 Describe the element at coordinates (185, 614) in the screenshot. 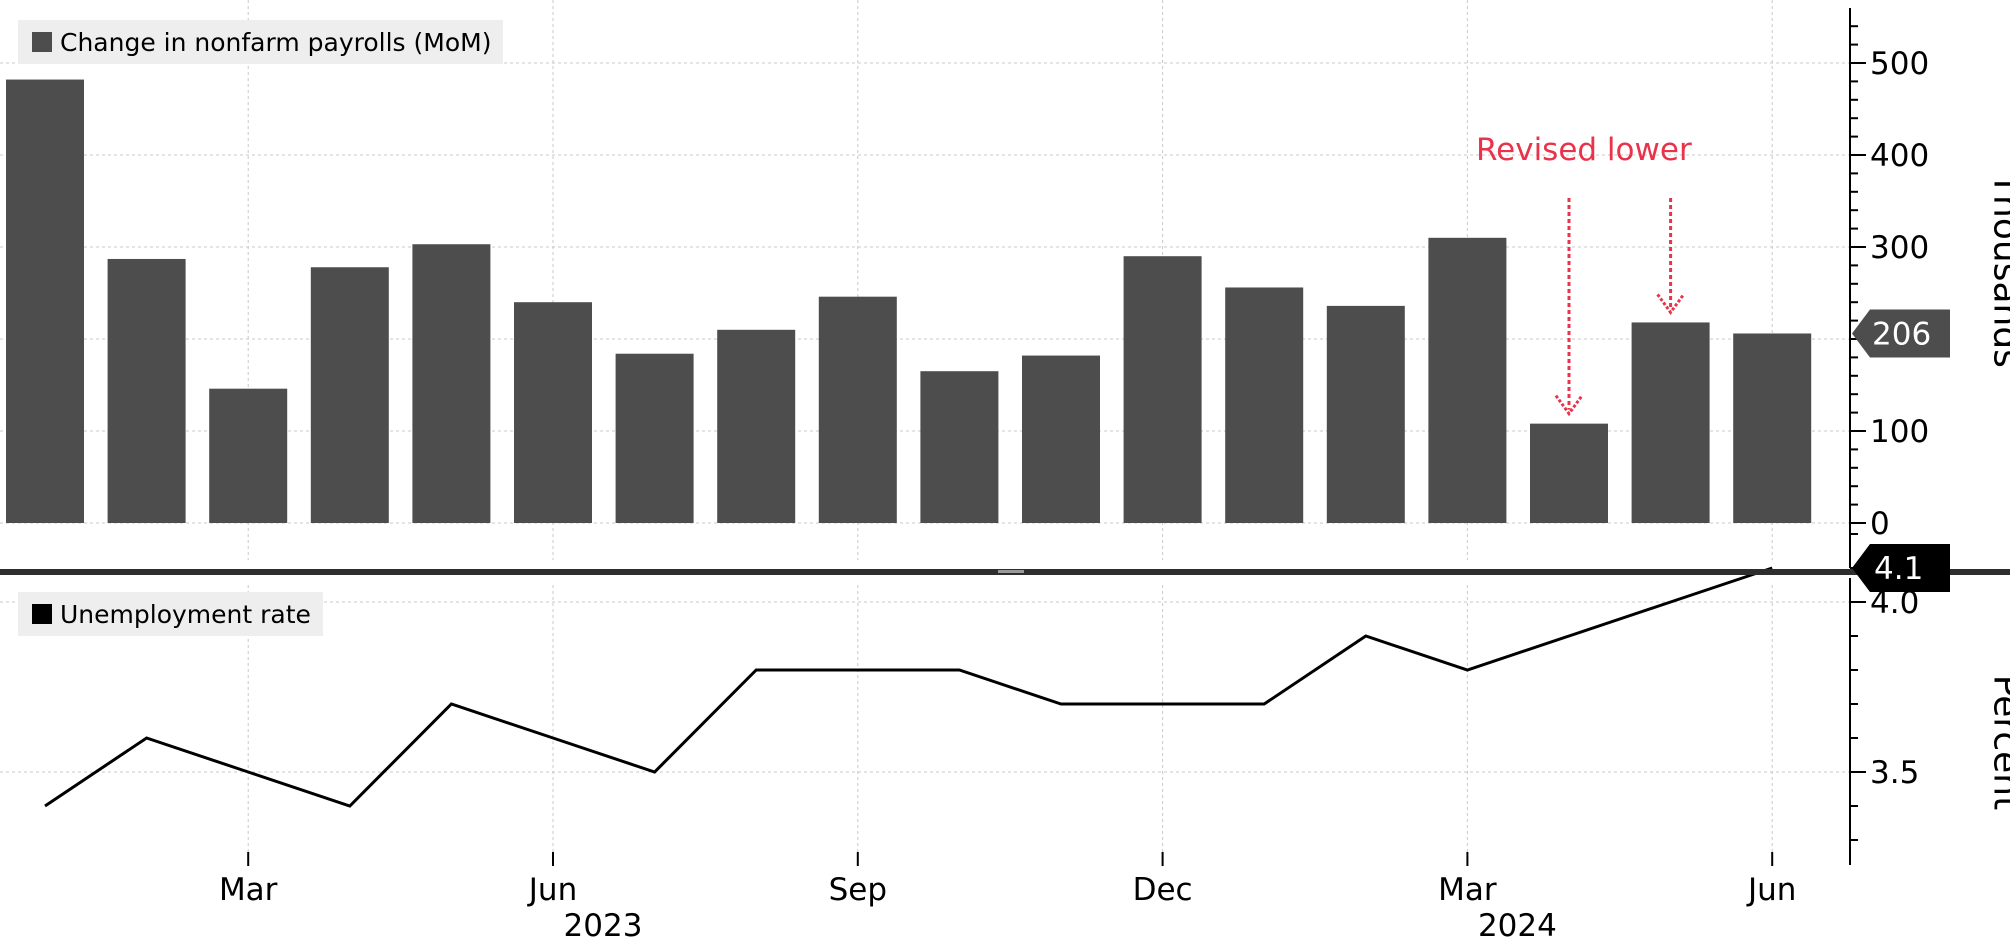

I see `legend-label-unemployment: Unemployment rate` at that location.